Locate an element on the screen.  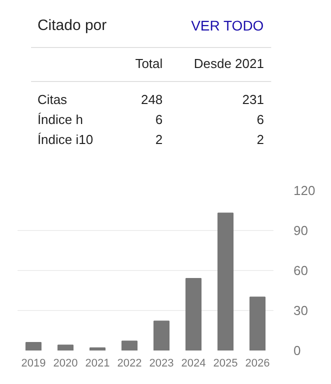
x-tick-label: 2019 is located at coordinates (33, 364).